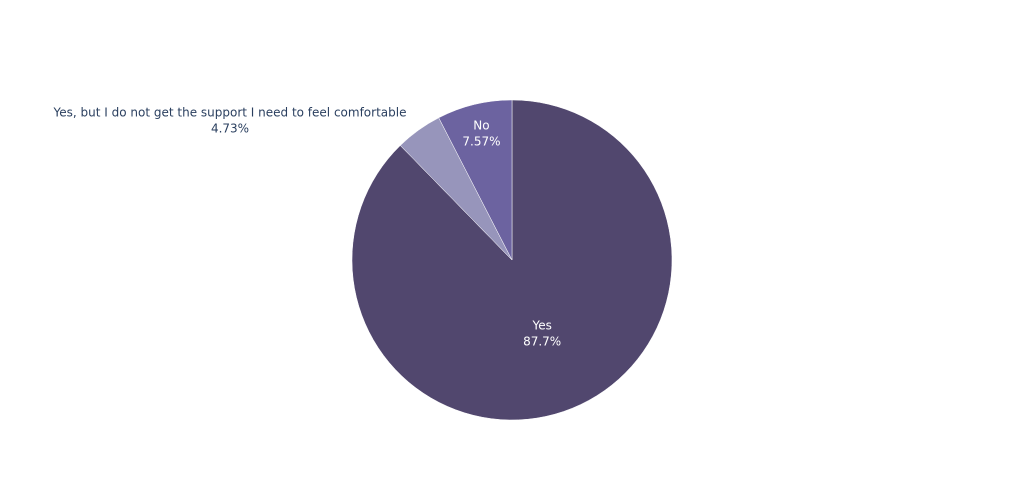 The width and height of the screenshot is (1024, 500). Describe the element at coordinates (481, 126) in the screenshot. I see `slice-label: No` at that location.